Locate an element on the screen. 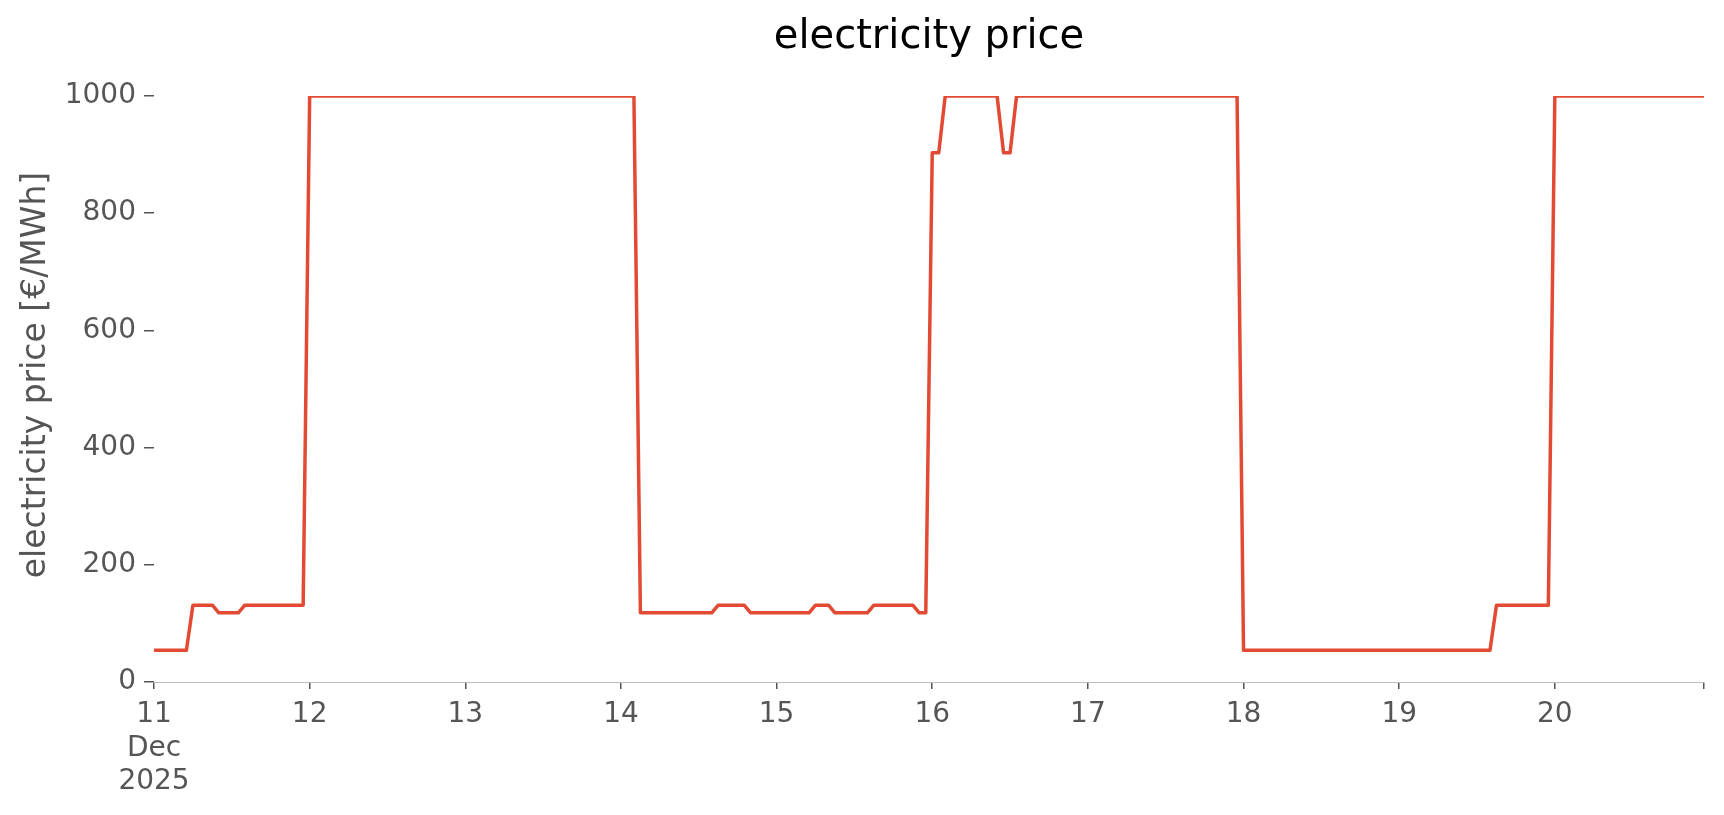 Image resolution: width=1724 pixels, height=815 pixels. y-tick-label: 800 is located at coordinates (109, 211).